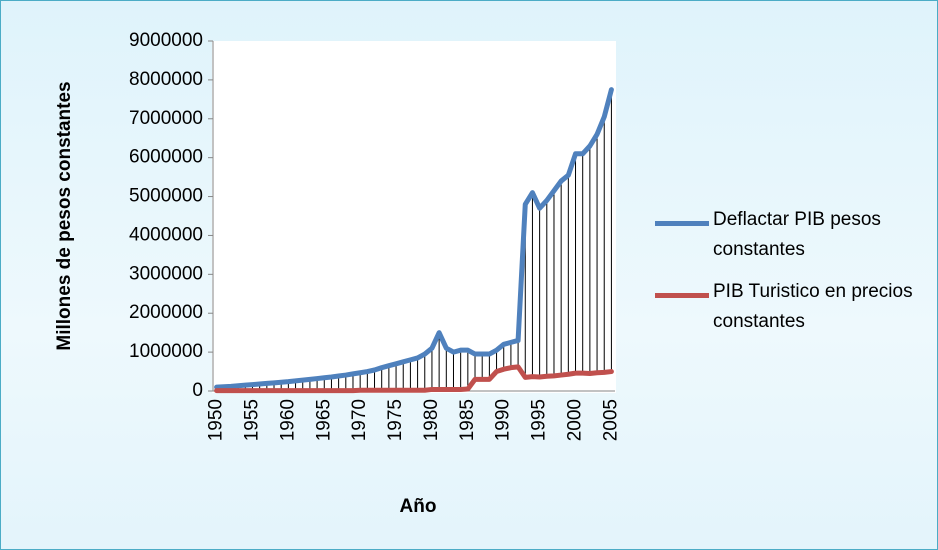 The height and width of the screenshot is (550, 938). Describe the element at coordinates (467, 420) in the screenshot. I see `x-tick-label: 1985` at that location.